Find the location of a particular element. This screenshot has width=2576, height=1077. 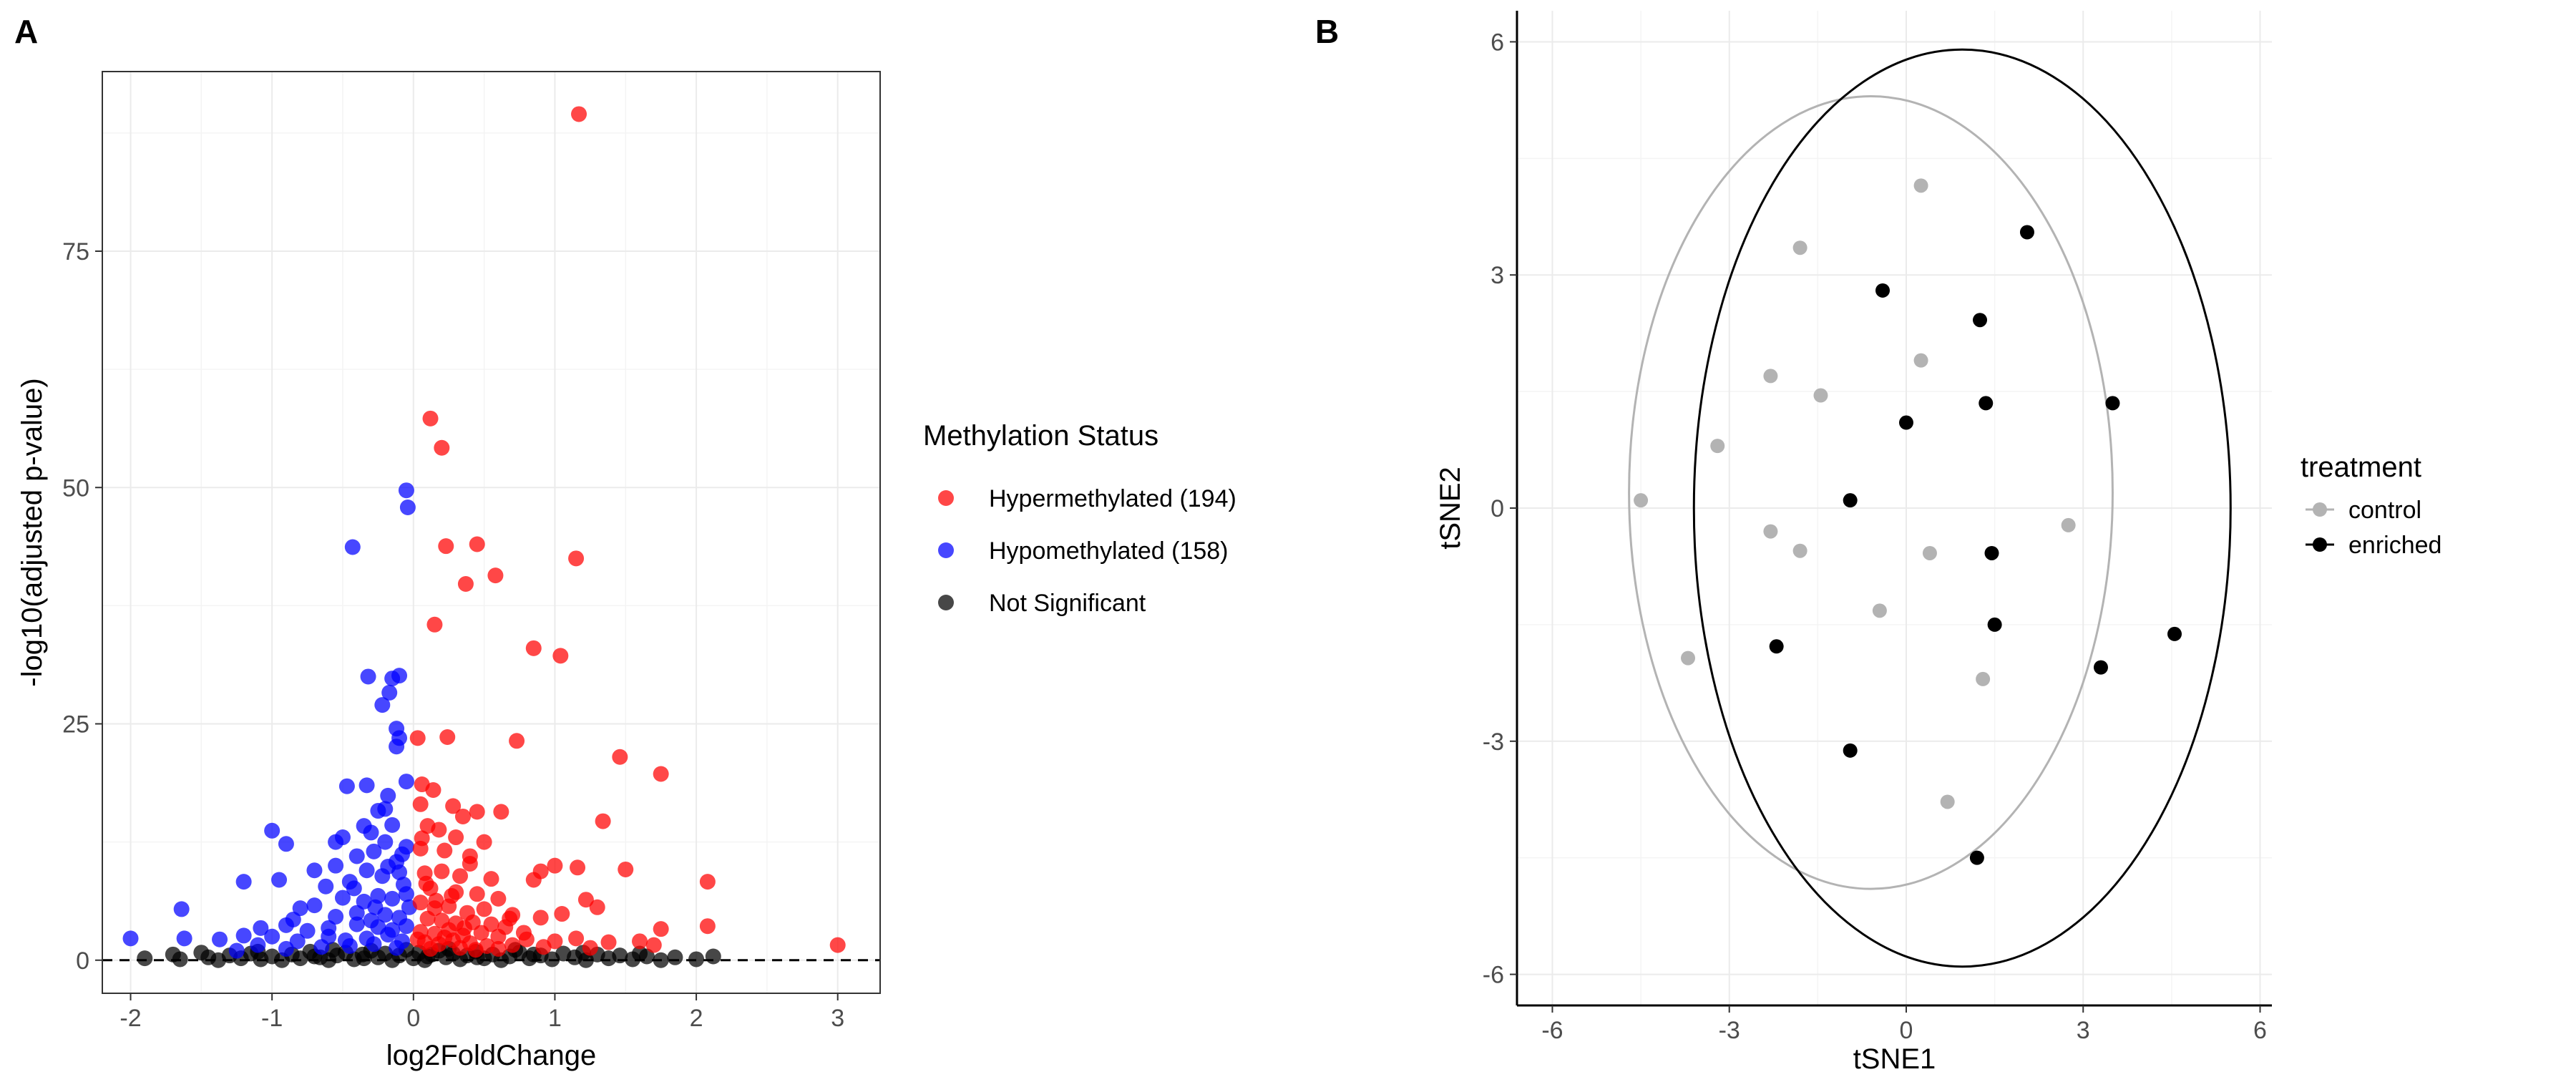

legend-key-enriched is located at coordinates (2320, 544).